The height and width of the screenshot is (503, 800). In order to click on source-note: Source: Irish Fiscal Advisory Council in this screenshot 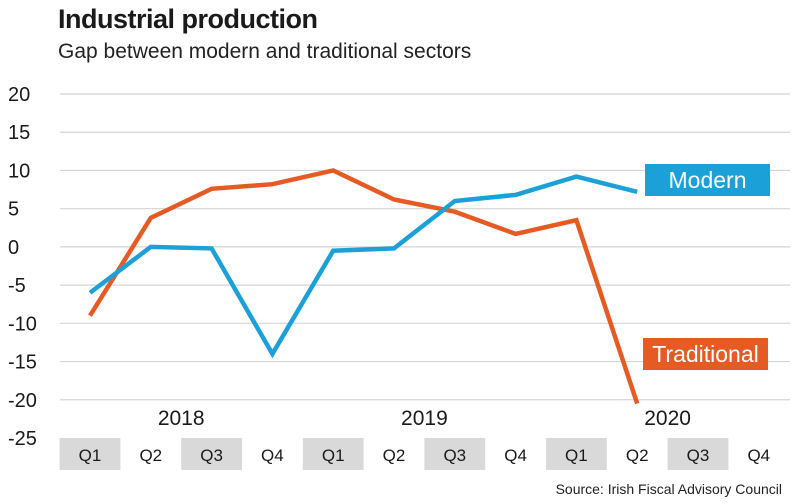, I will do `click(668, 489)`.